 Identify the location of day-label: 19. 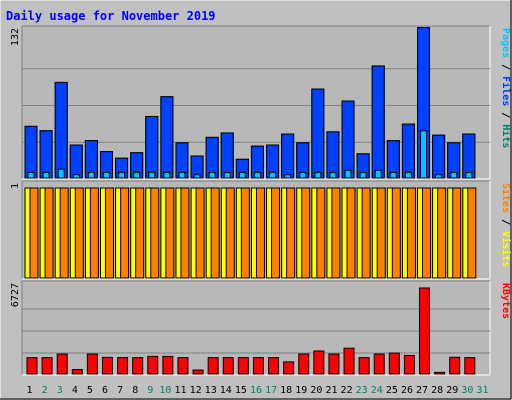
(301, 390).